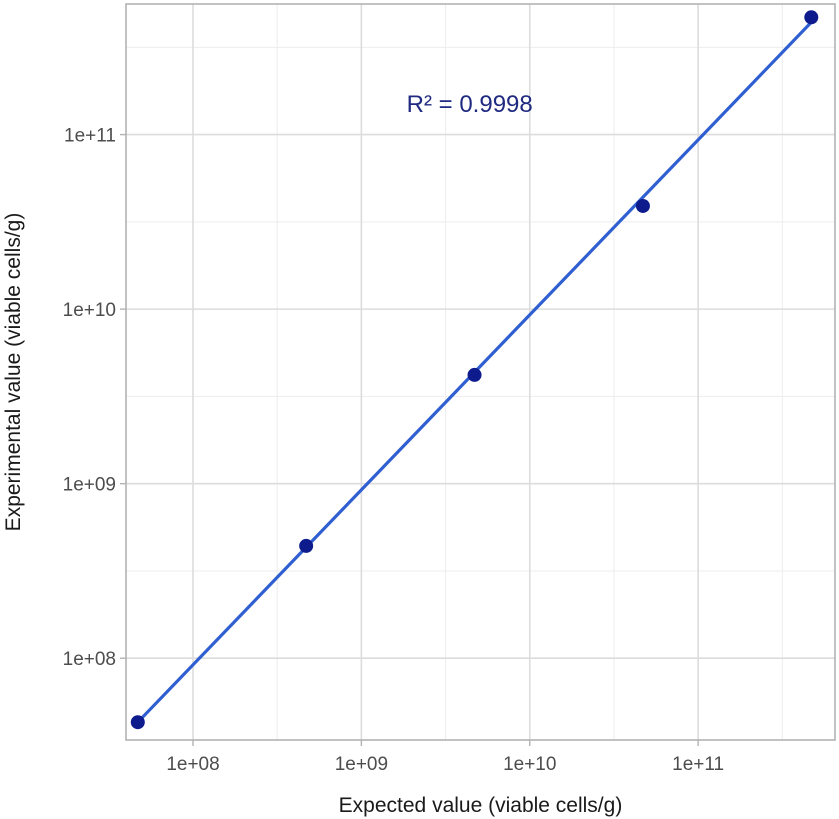 The image size is (839, 819). Describe the element at coordinates (89, 659) in the screenshot. I see `y-tick-label: 1e+08` at that location.